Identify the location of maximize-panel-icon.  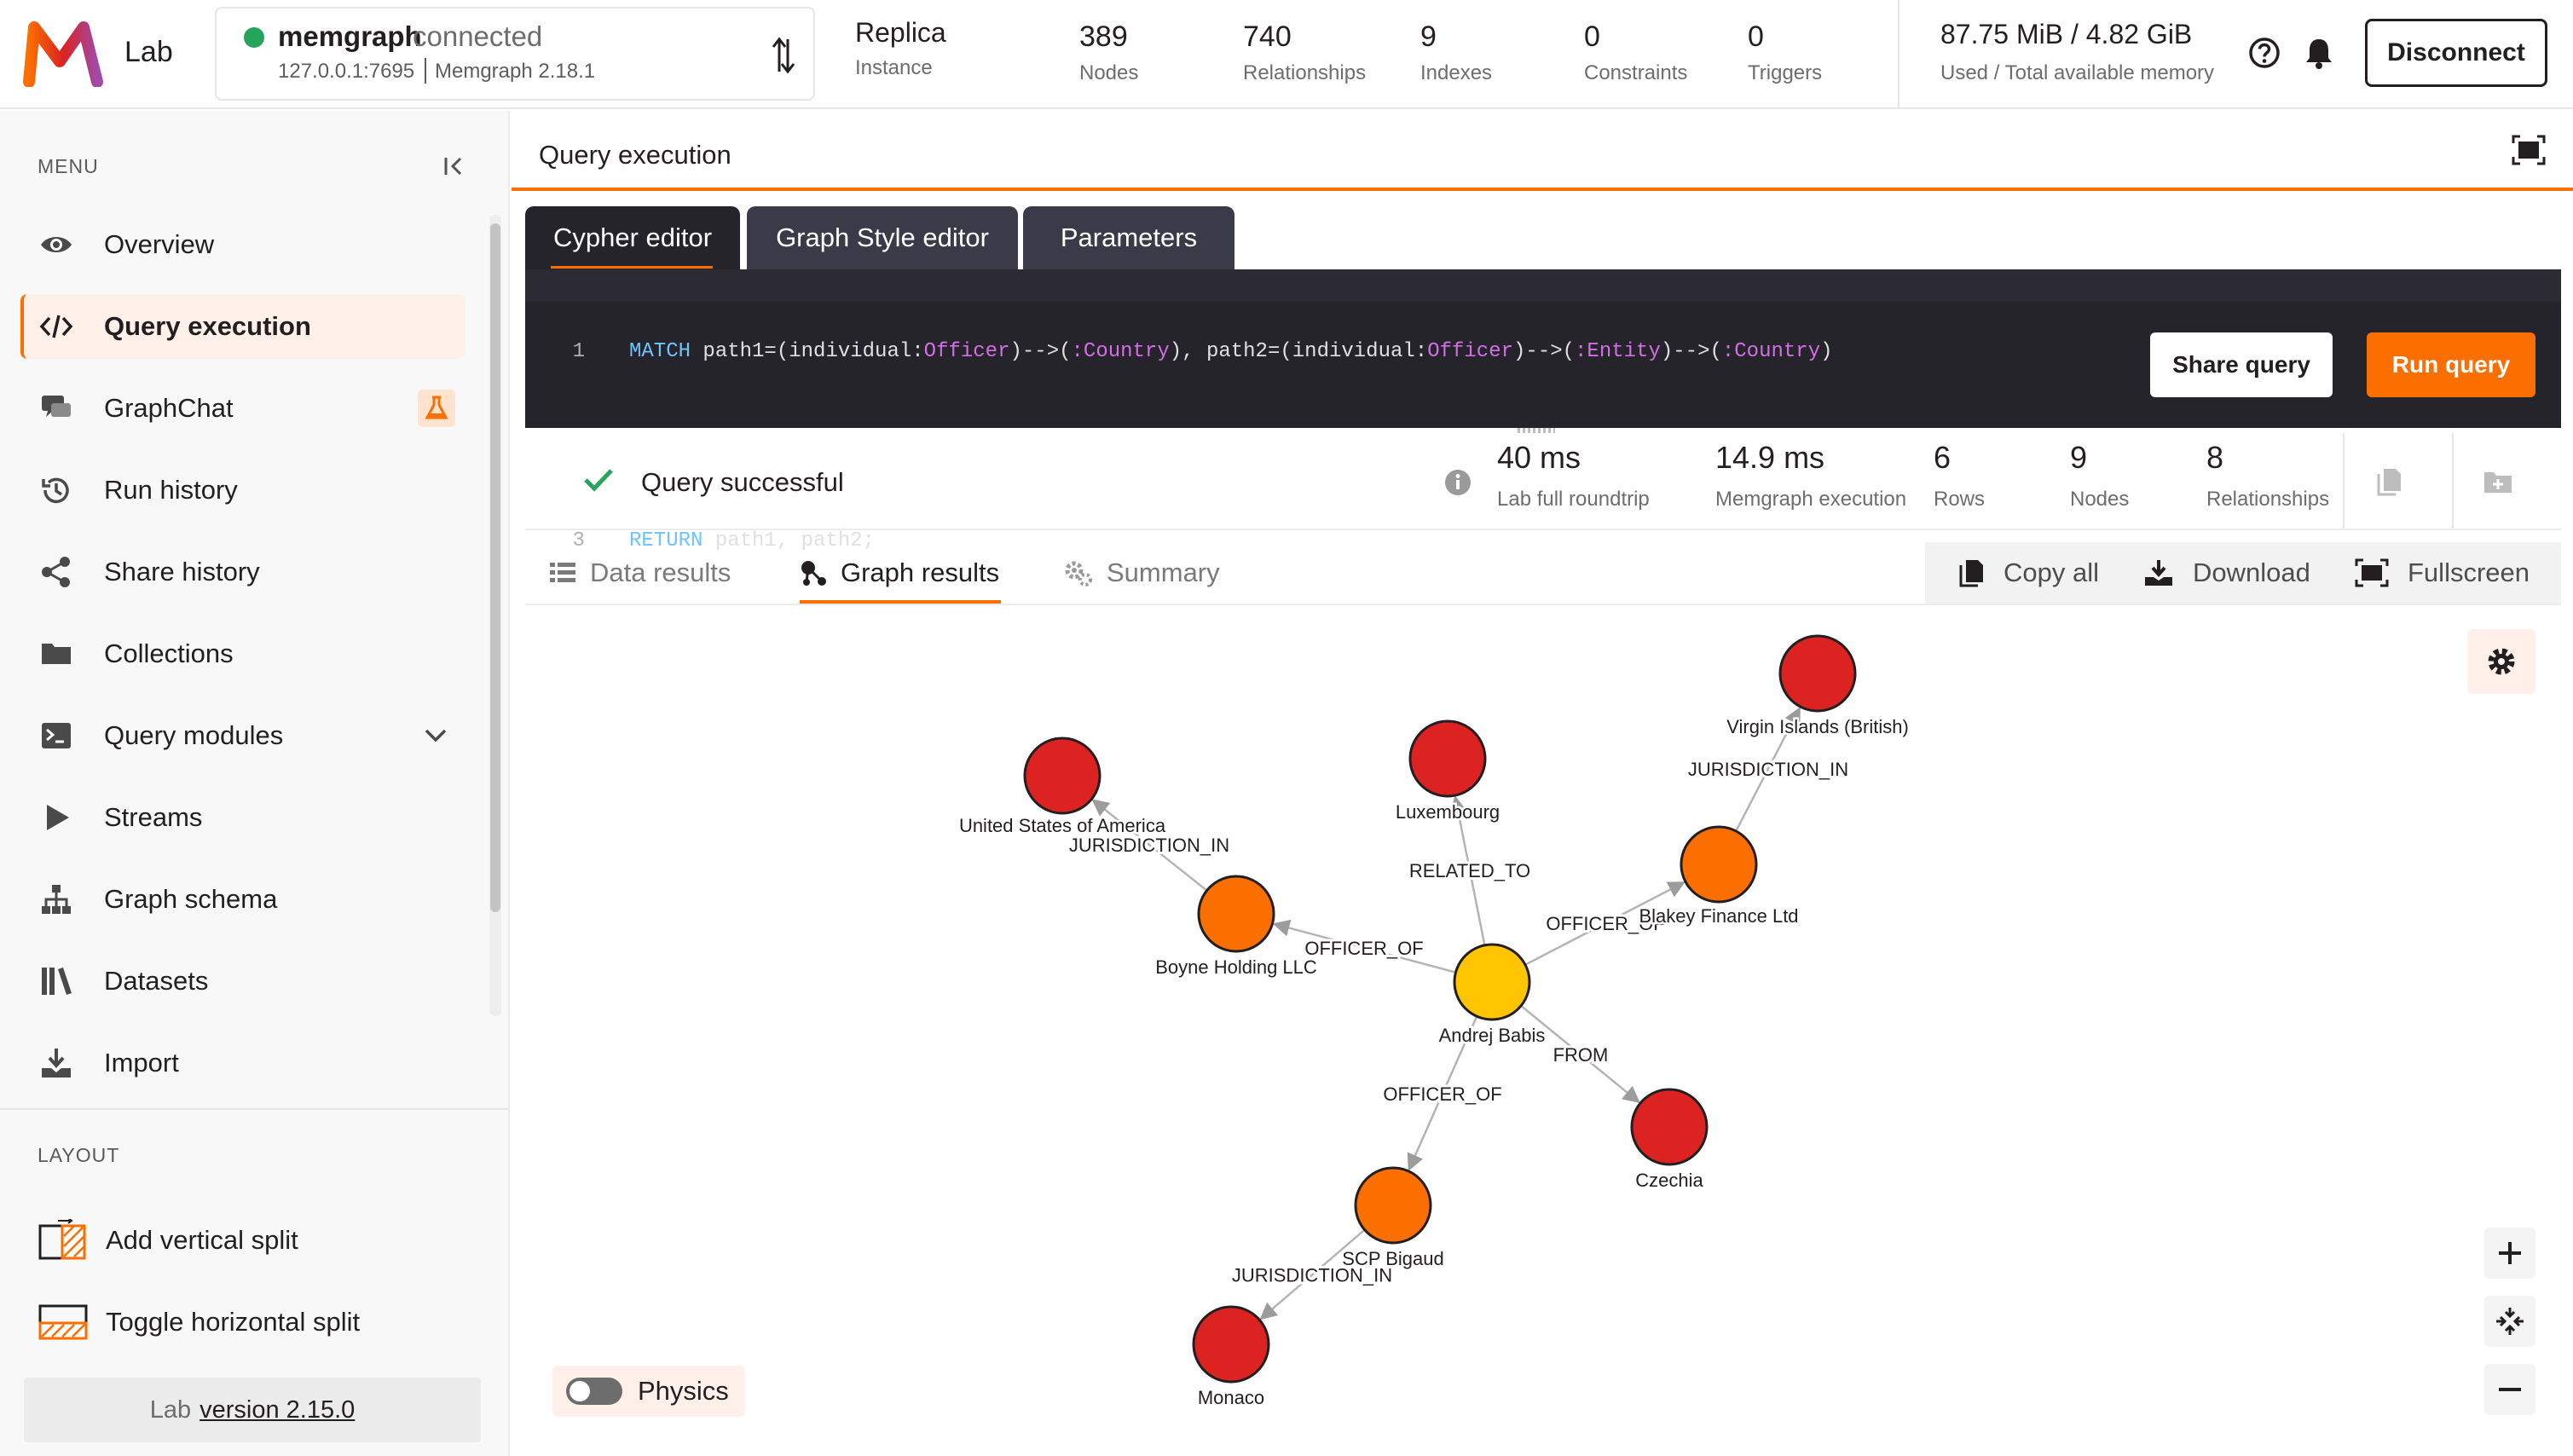
(2529, 150).